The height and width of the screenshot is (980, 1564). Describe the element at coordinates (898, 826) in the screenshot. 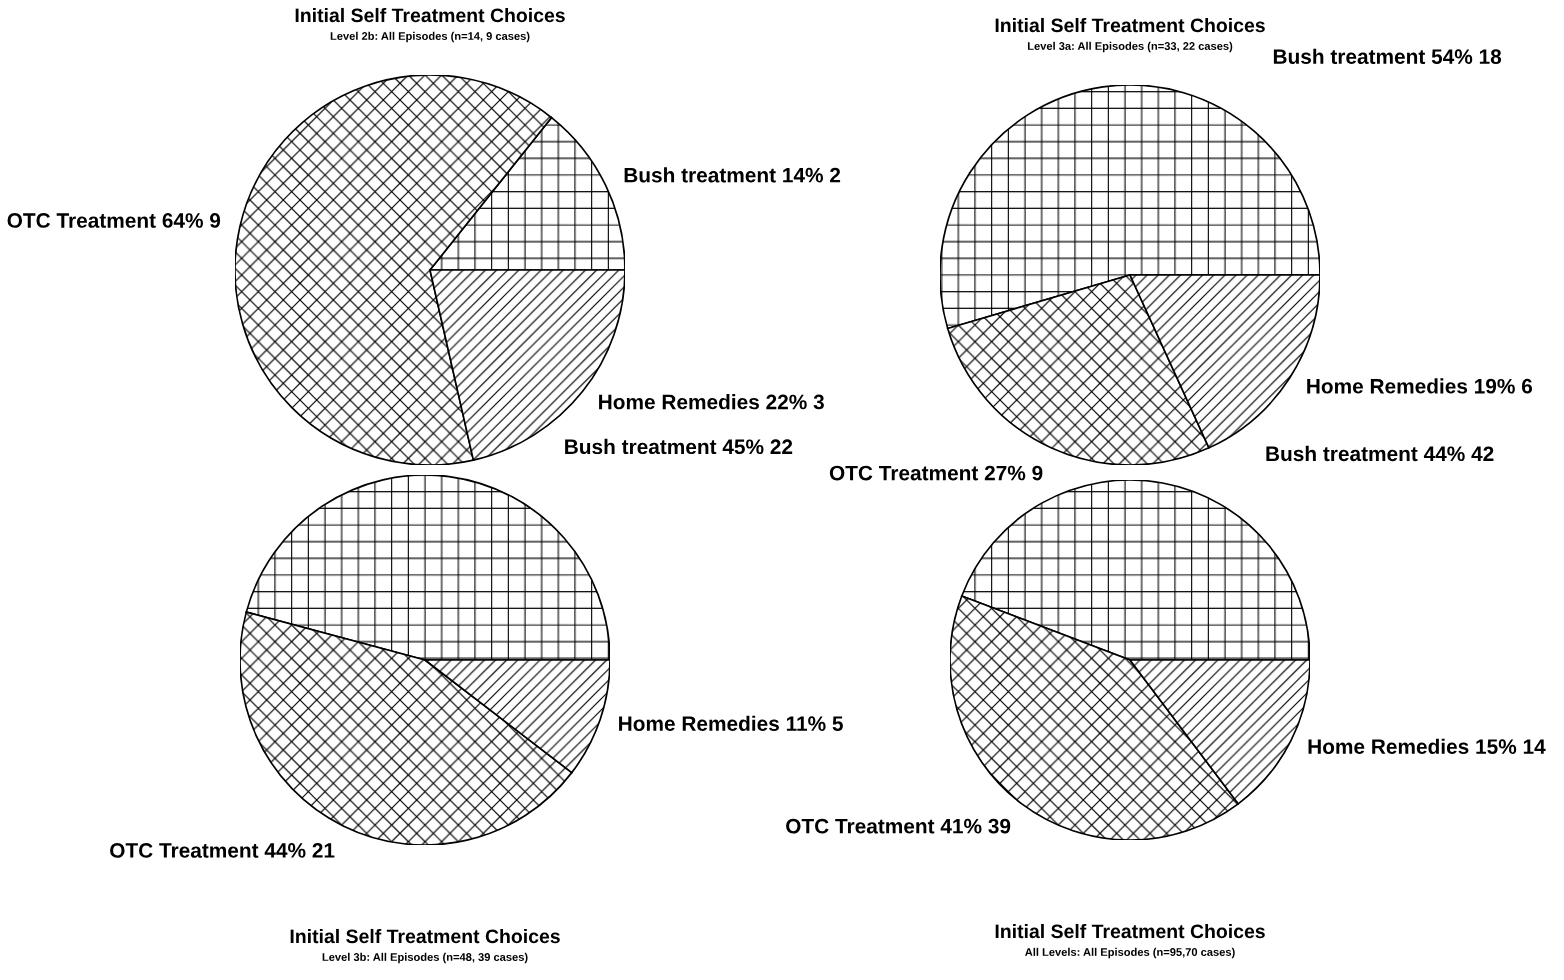

I see `slice-label: OTC Treatment 41% 39` at that location.